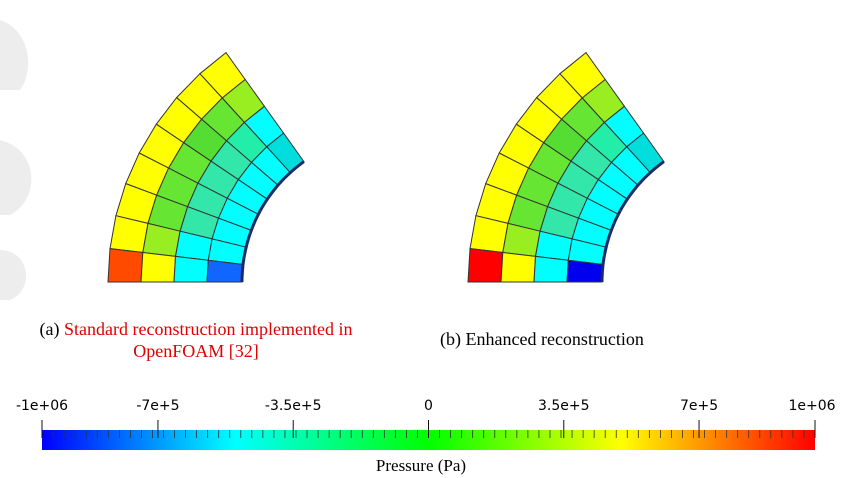  Describe the element at coordinates (196, 351) in the screenshot. I see `caption-a-line2: OpenFOAM [32]` at that location.